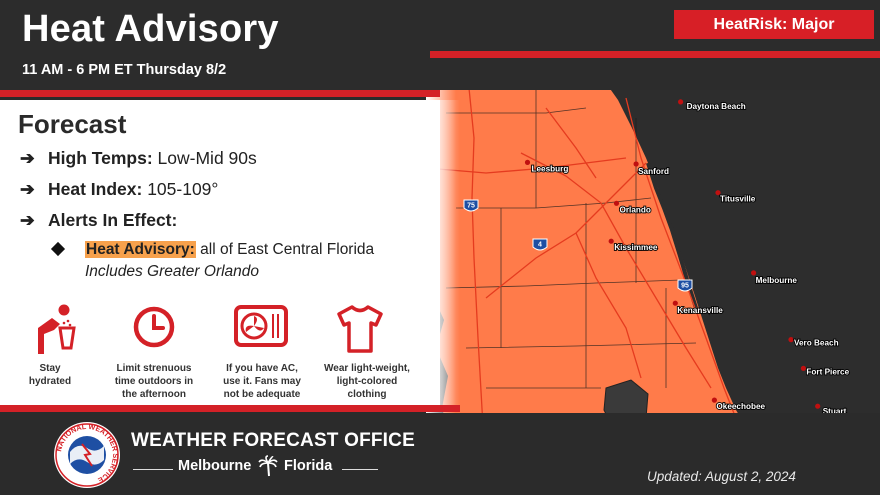  What do you see at coordinates (153, 469) in the screenshot?
I see `divider-left` at bounding box center [153, 469].